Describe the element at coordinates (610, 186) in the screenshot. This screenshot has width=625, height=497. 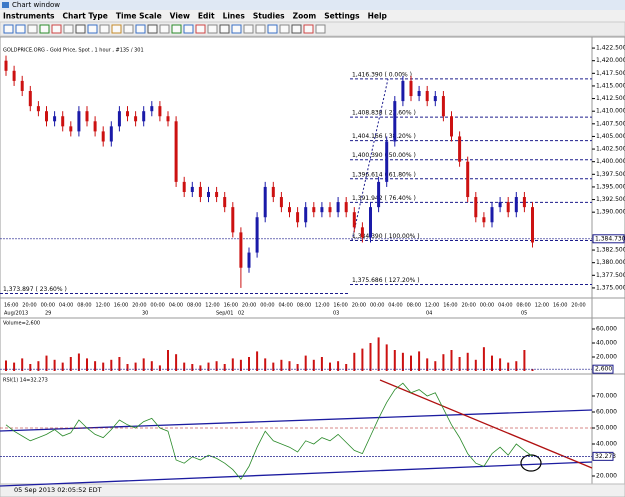
I see `y-tick-label: 1,395.000` at that location.